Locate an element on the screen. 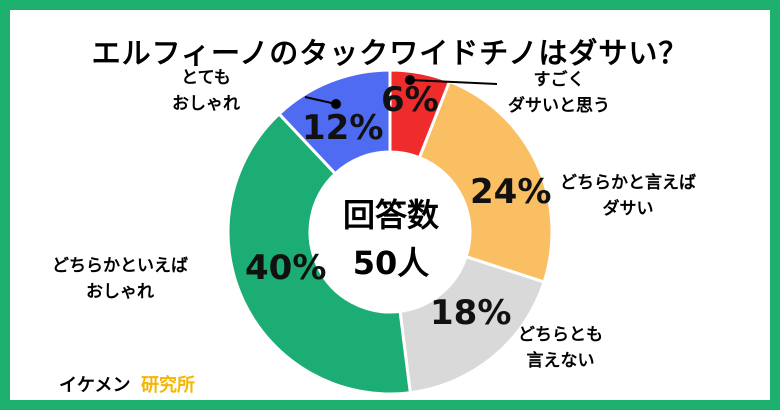 The image size is (780, 410). category-label: どちらかといえば おしゃれ is located at coordinates (120, 279).